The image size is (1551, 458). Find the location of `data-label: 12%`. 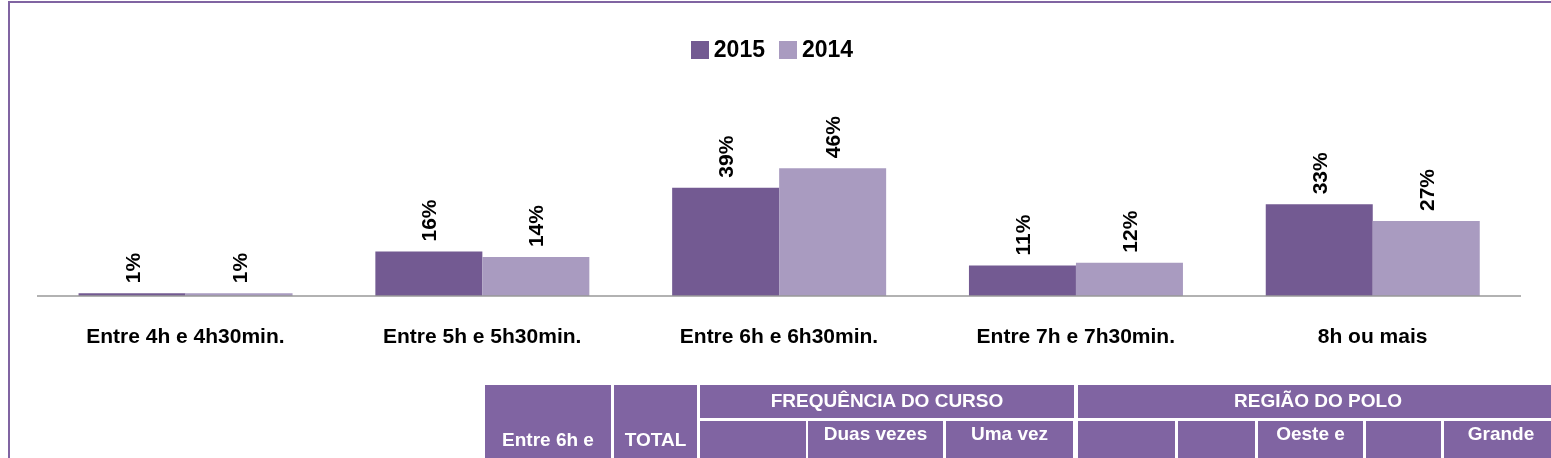

data-label: 12% is located at coordinates (1129, 231).